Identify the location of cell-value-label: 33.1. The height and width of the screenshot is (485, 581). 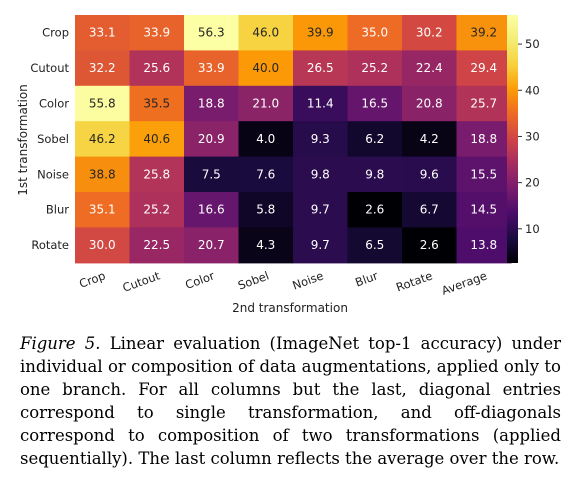
(102, 33).